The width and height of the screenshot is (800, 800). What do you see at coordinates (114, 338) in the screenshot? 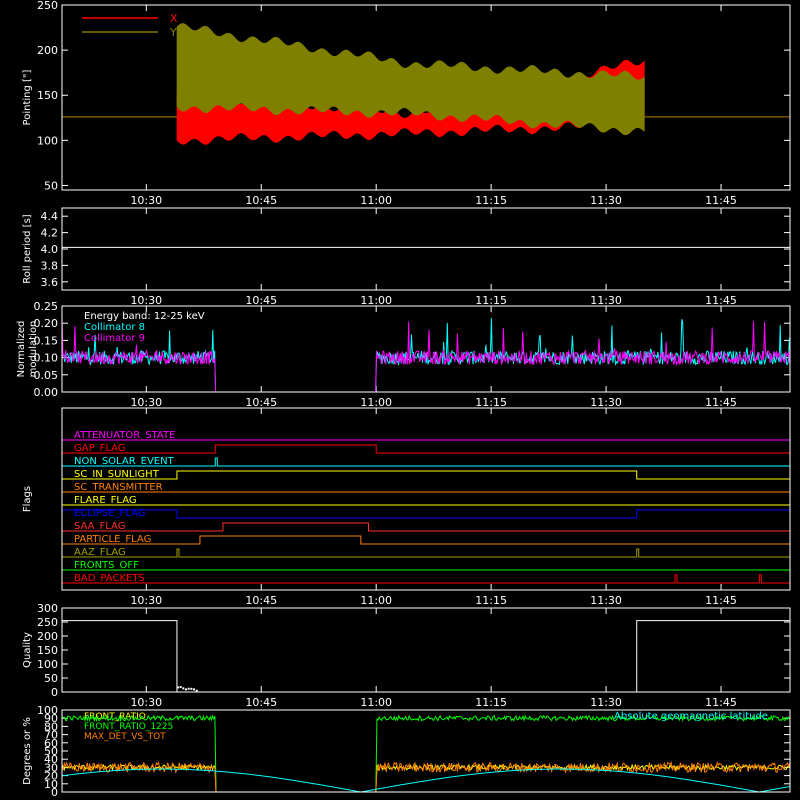
I see `legend-label-collimator-9: Collimator 9` at bounding box center [114, 338].